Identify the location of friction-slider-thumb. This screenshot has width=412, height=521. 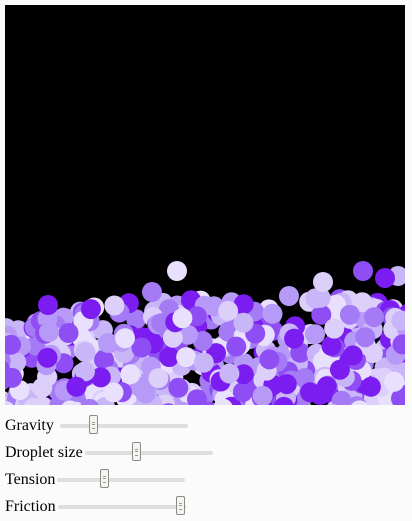
(180, 505).